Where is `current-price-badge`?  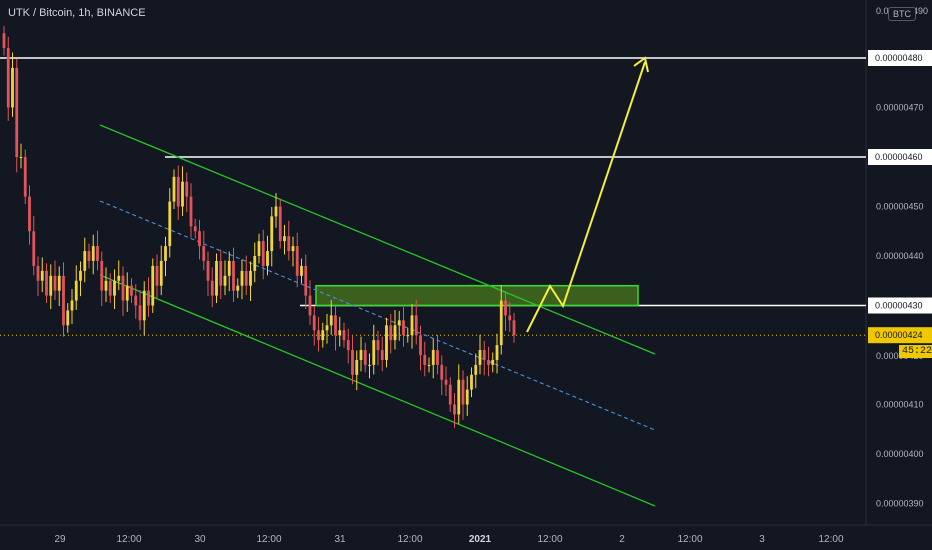 current-price-badge is located at coordinates (900, 335).